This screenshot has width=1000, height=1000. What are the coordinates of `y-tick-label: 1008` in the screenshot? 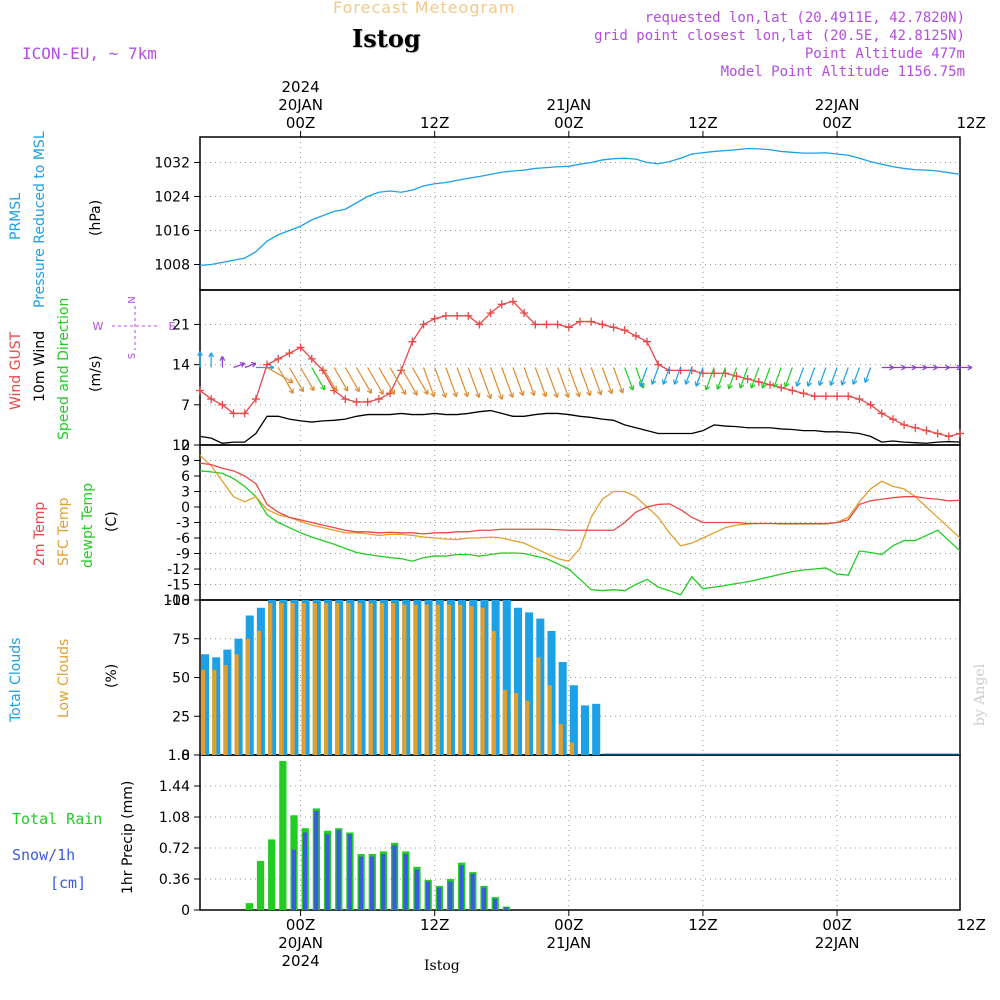 It's located at (172, 266).